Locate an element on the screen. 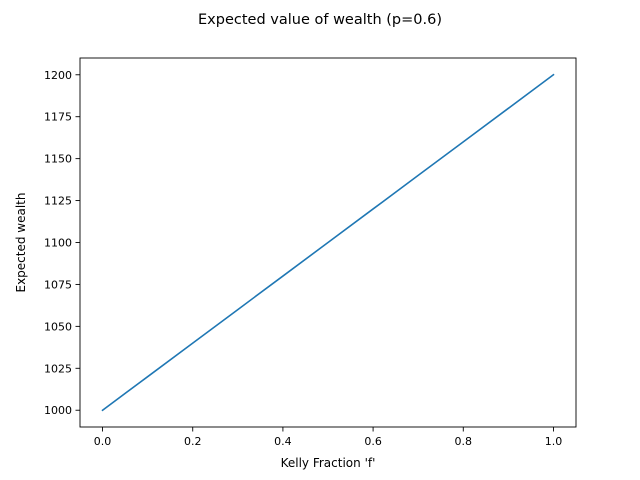  y-tick-label: 1000 is located at coordinates (58, 410).